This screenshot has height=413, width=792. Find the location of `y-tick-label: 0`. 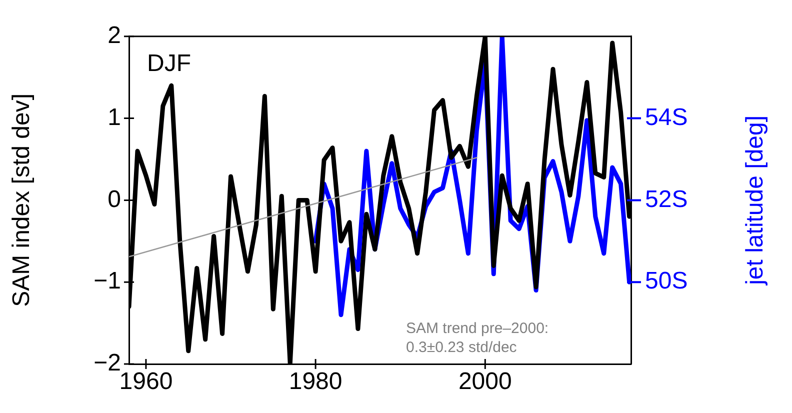

y-tick-label: 0 is located at coordinates (114, 199).